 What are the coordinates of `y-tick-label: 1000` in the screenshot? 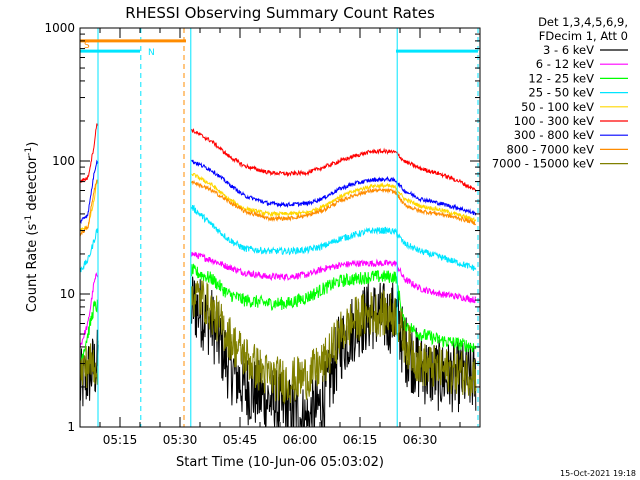 It's located at (59, 28).